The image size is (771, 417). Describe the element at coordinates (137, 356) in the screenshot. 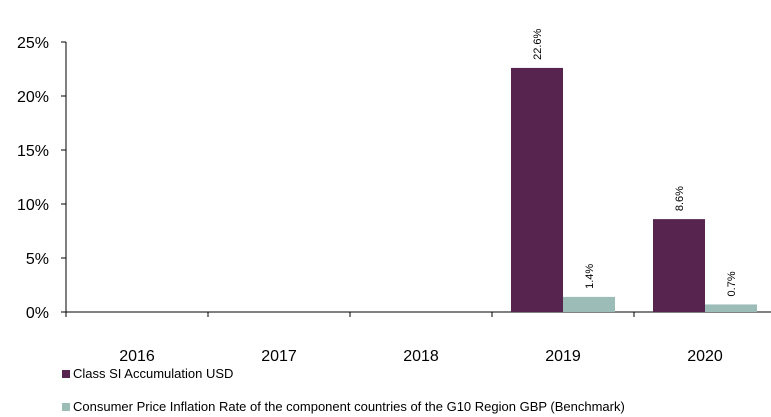

I see `x-tick-label: 2016` at that location.